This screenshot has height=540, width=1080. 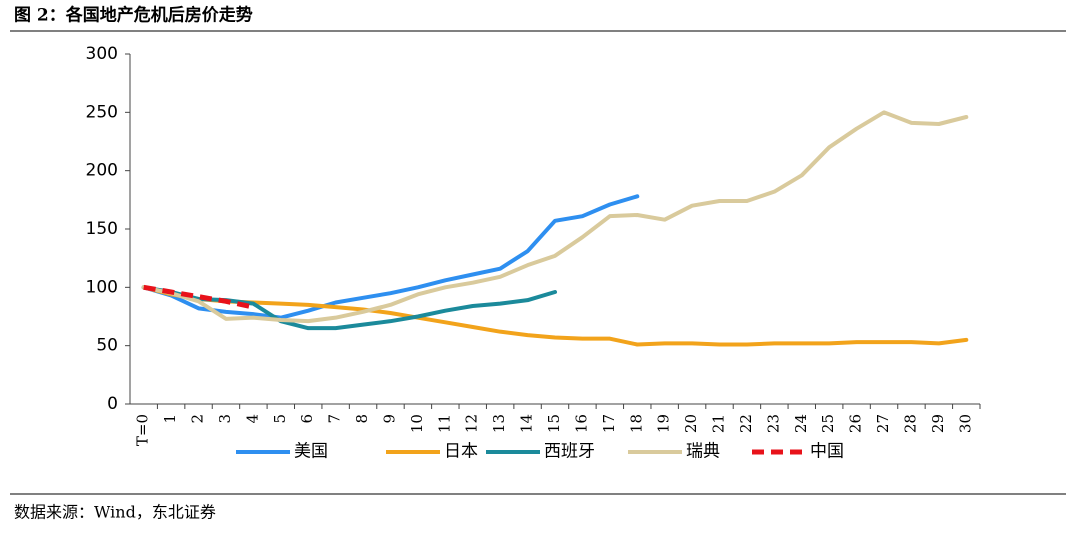 I want to click on x-tick-label: 20, so click(x=691, y=423).